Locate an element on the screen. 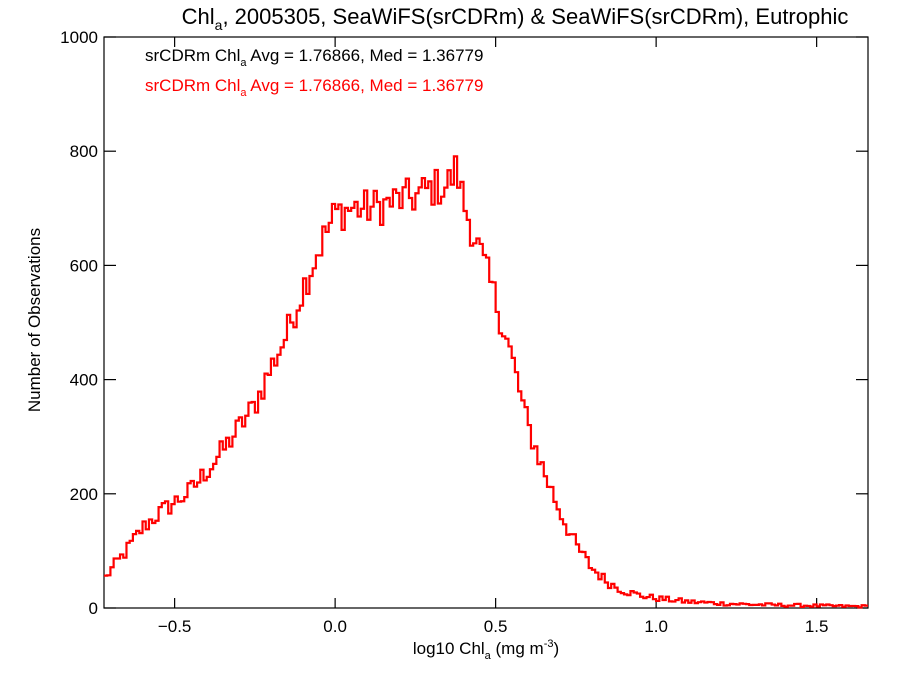 This screenshot has width=900, height=675. x-tick-label: −0.5 is located at coordinates (175, 626).